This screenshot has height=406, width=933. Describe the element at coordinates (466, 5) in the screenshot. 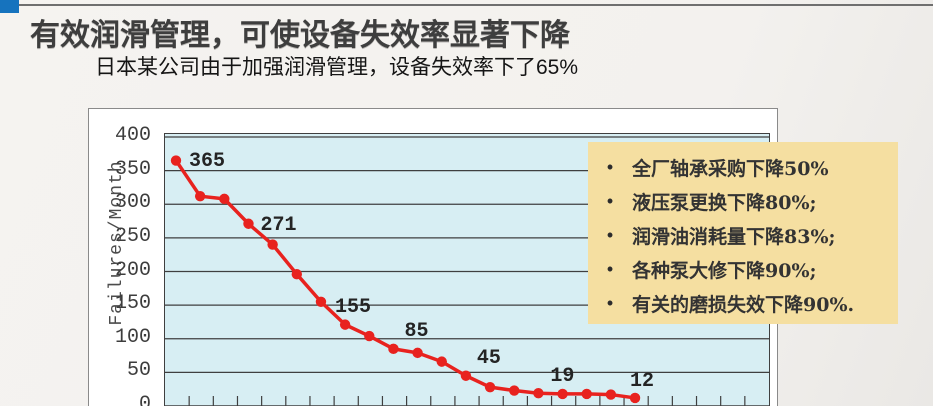

I see `top-rule-divider` at that location.